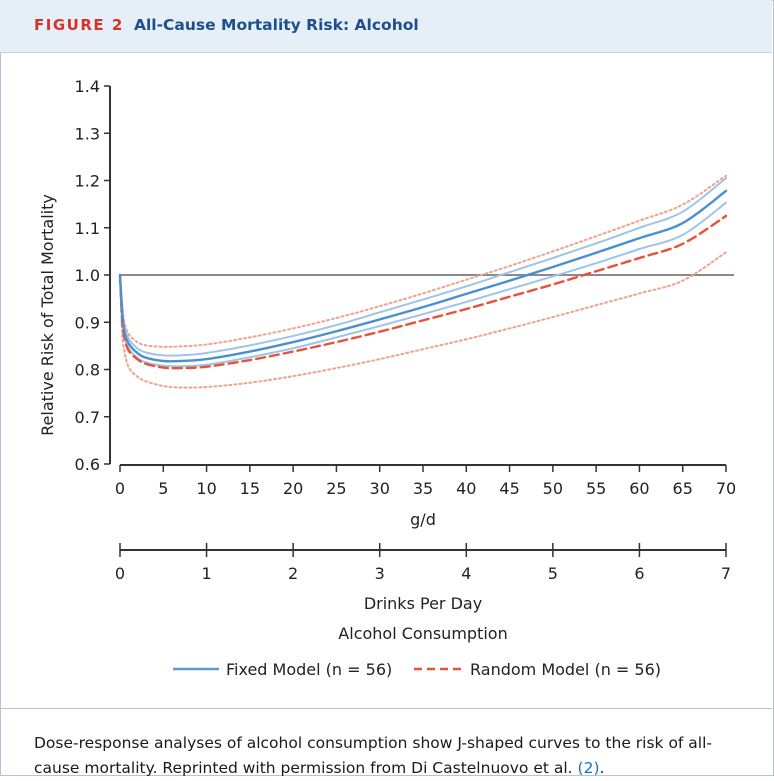  What do you see at coordinates (423, 488) in the screenshot?
I see `x-tick-label: 35` at bounding box center [423, 488].